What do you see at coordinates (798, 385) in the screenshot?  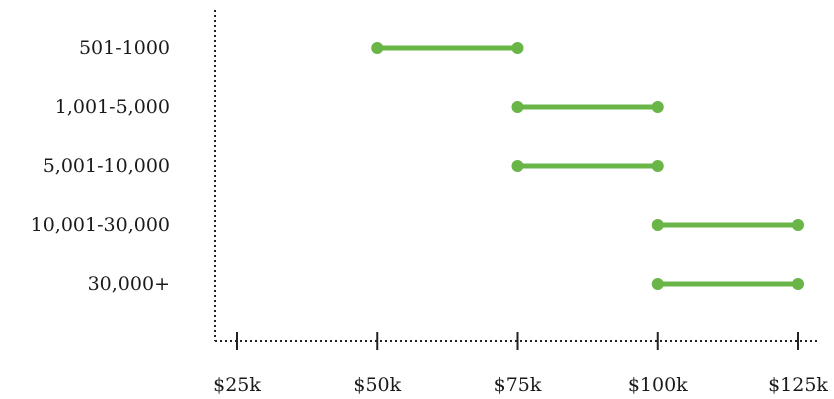 I see `x-tick-label: $125k` at bounding box center [798, 385].